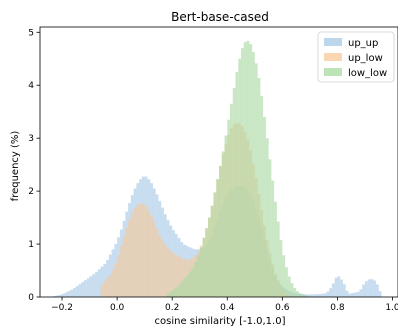 The height and width of the screenshot is (329, 398). I want to click on x-tick-label: 0.4, so click(227, 308).